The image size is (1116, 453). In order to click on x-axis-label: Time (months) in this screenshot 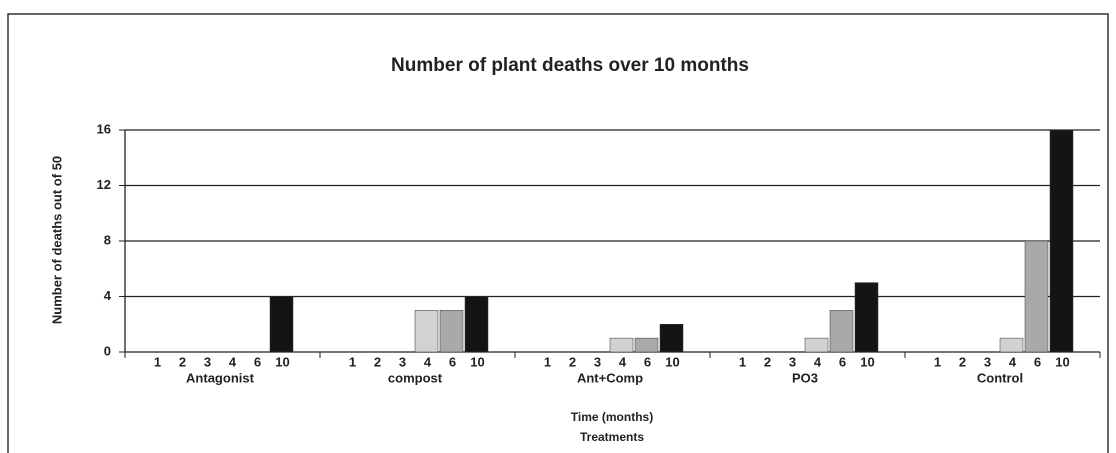, I will do `click(612, 417)`.